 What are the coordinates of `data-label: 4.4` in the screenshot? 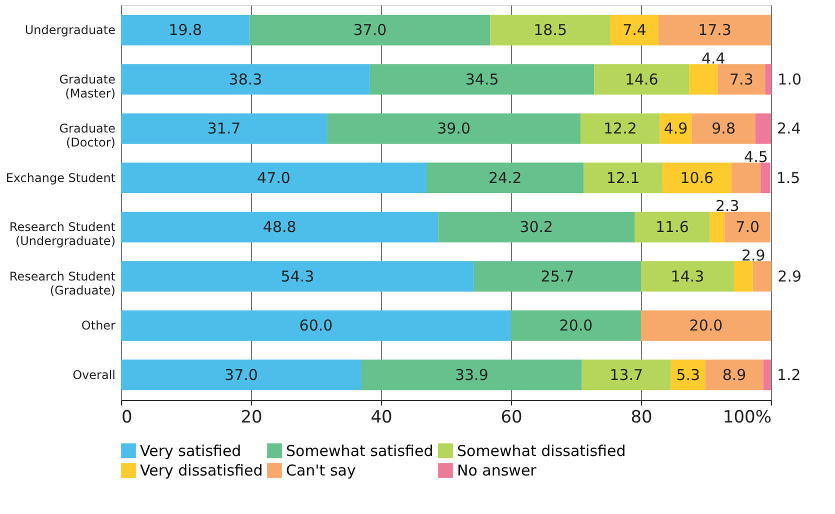 It's located at (713, 58).